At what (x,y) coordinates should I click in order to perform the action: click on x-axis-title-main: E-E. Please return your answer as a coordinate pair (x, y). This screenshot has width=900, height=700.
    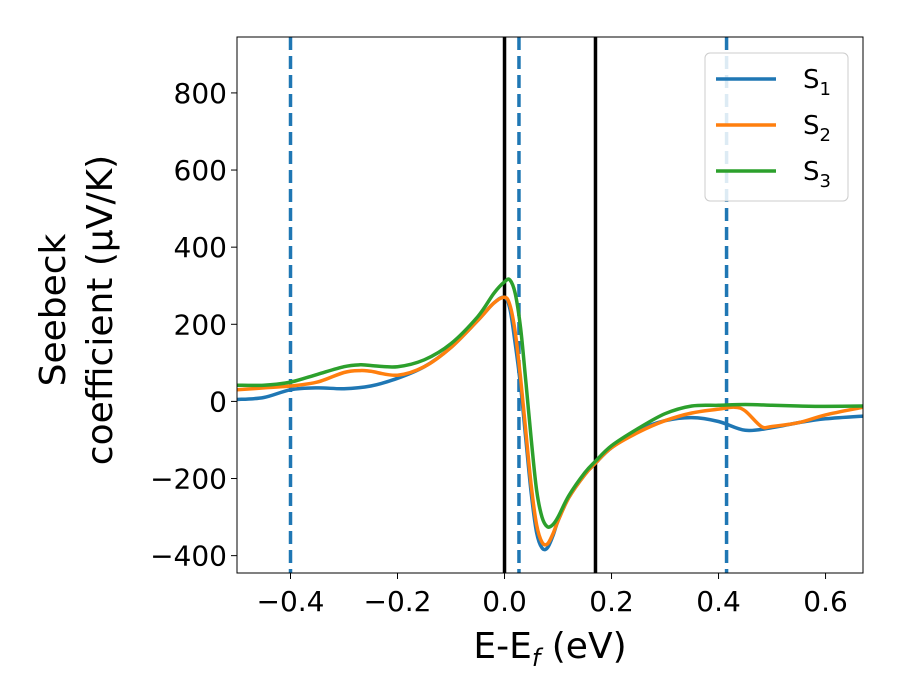
    Looking at the image, I should click on (502, 646).